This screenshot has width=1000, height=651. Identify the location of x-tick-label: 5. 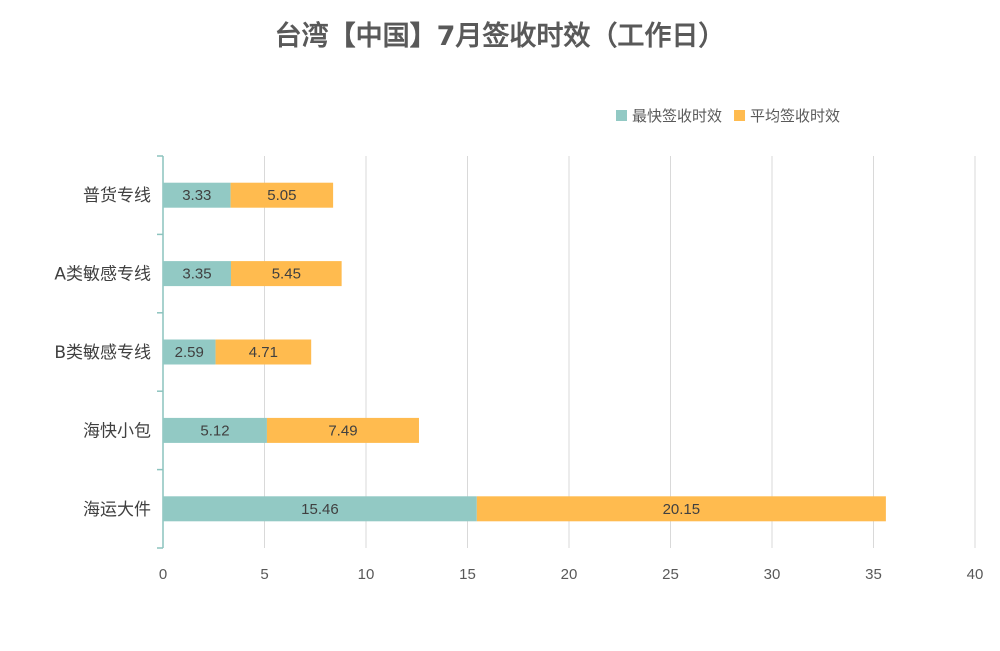
(264, 574).